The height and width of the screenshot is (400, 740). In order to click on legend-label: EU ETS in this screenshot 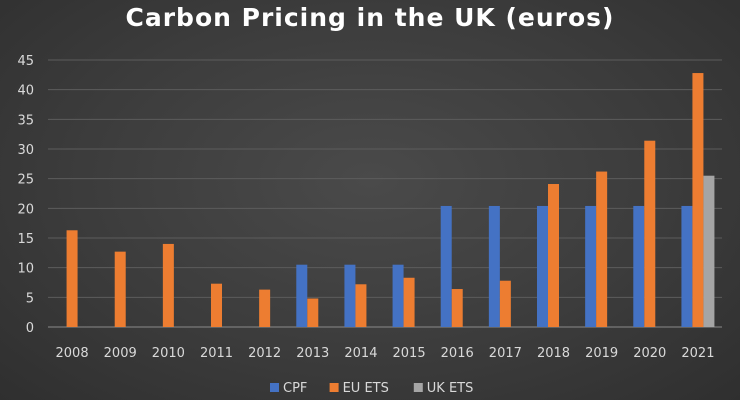, I will do `click(366, 388)`.